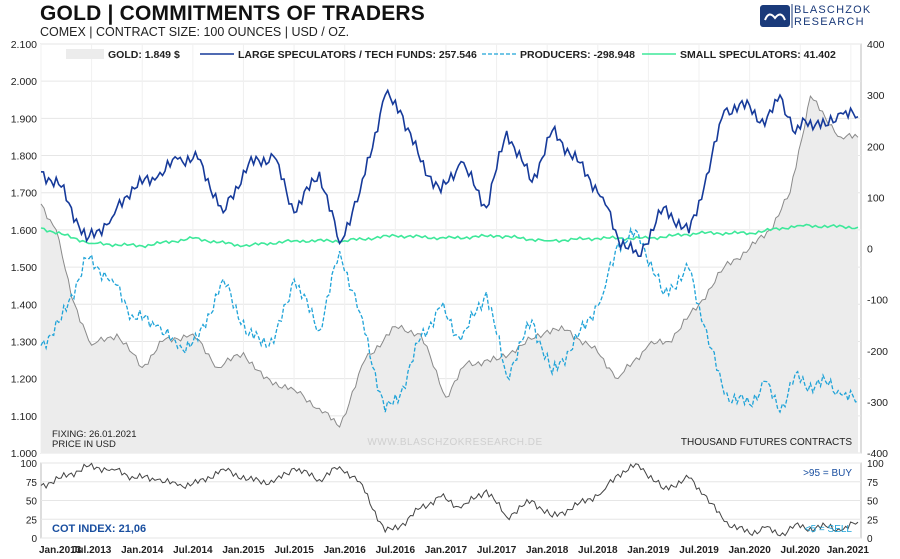 The image size is (900, 559). I want to click on legend-large-specs: LARGE SPECULATORS / TECH FUNDS: 257.546, so click(357, 55).